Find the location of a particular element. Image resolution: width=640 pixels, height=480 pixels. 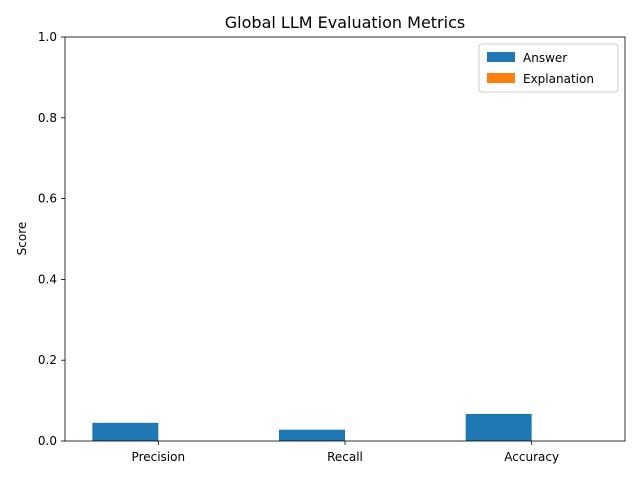

bar-answer-recall is located at coordinates (312, 435).